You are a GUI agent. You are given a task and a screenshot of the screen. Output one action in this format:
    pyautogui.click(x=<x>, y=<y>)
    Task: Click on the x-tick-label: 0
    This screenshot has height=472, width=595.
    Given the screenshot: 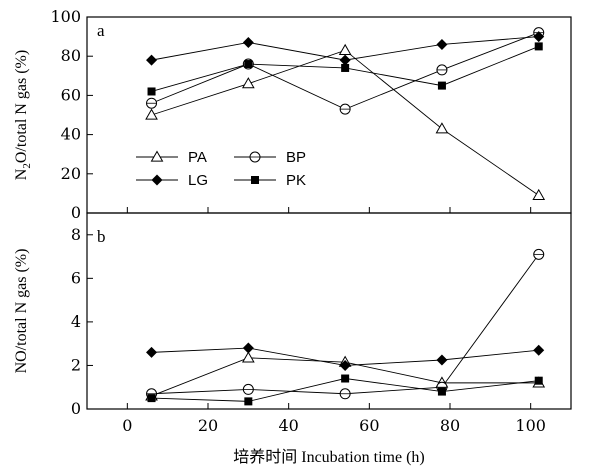 What is the action you would take?
    pyautogui.click(x=127, y=425)
    